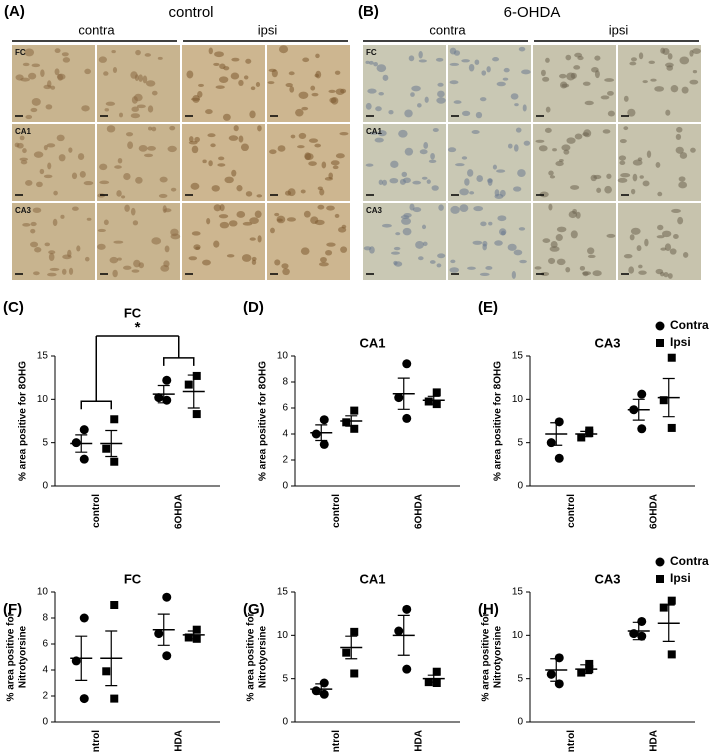  What do you see at coordinates (43, 399) in the screenshot?
I see `y-tick-label: 10` at bounding box center [43, 399].